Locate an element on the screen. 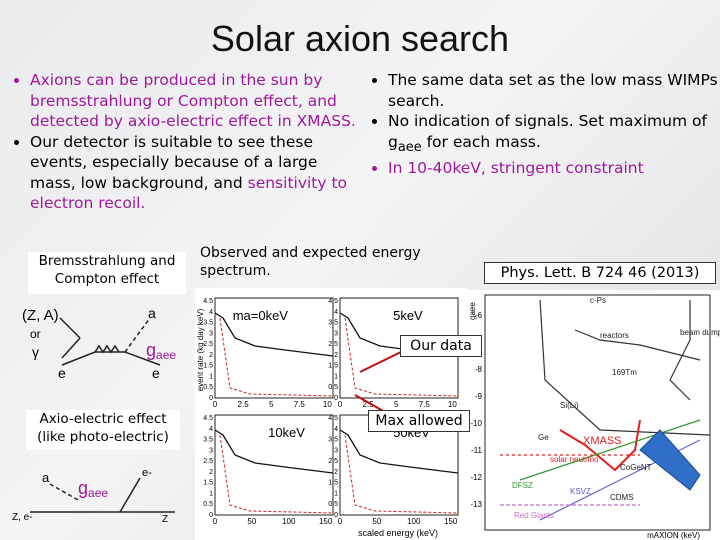 This screenshot has width=720, height=540. callout-arrow is located at coordinates (370, 403).